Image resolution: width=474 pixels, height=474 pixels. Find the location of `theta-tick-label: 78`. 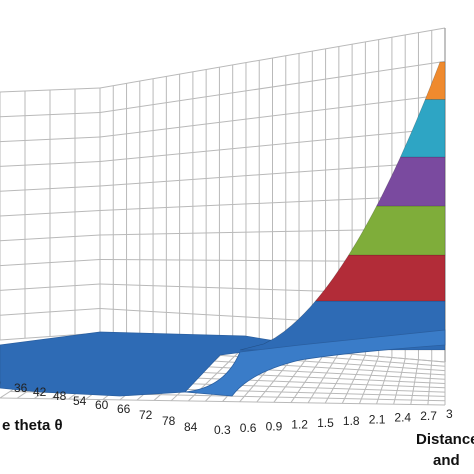

theta-tick-label: 78 is located at coordinates (169, 421).